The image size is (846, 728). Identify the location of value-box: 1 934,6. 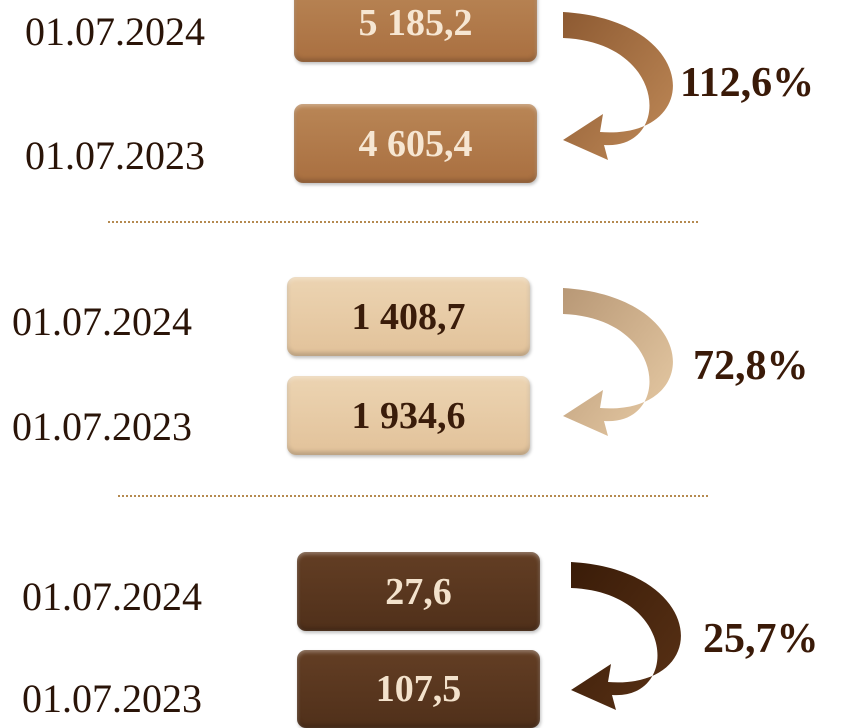
(408, 415).